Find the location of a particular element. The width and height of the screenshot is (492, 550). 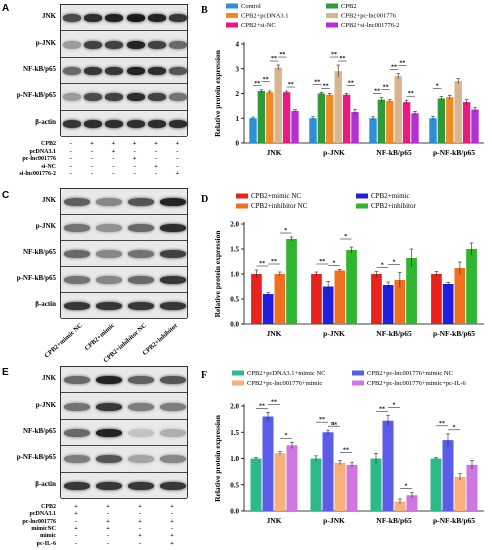

y-tick-label: 2.0 is located at coordinates (234, 225).